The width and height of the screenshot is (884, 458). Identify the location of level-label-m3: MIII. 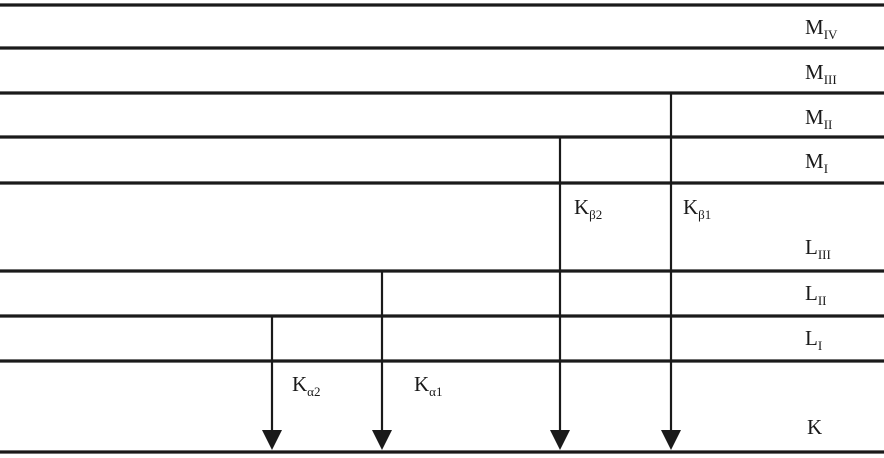
(821, 73).